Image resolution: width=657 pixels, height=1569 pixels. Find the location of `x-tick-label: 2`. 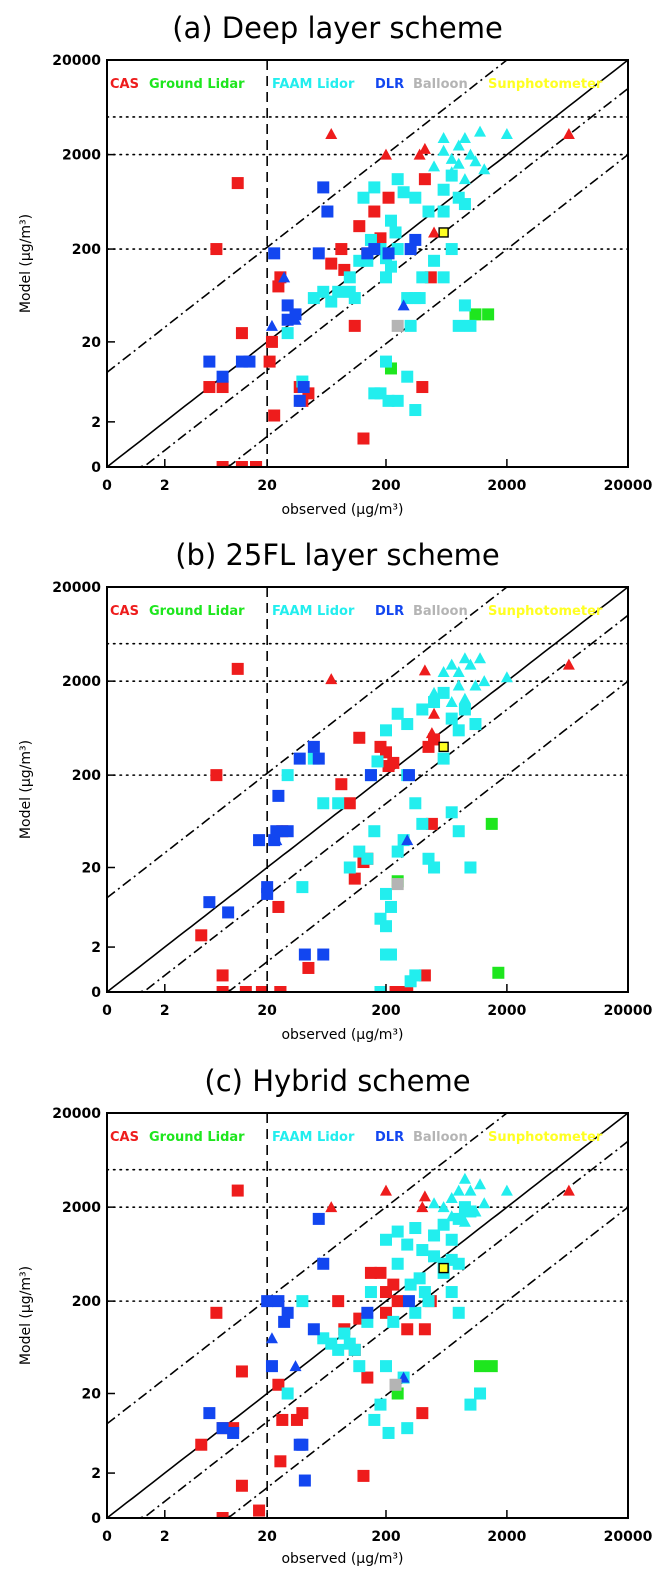

x-tick-label: 2 is located at coordinates (165, 1537).